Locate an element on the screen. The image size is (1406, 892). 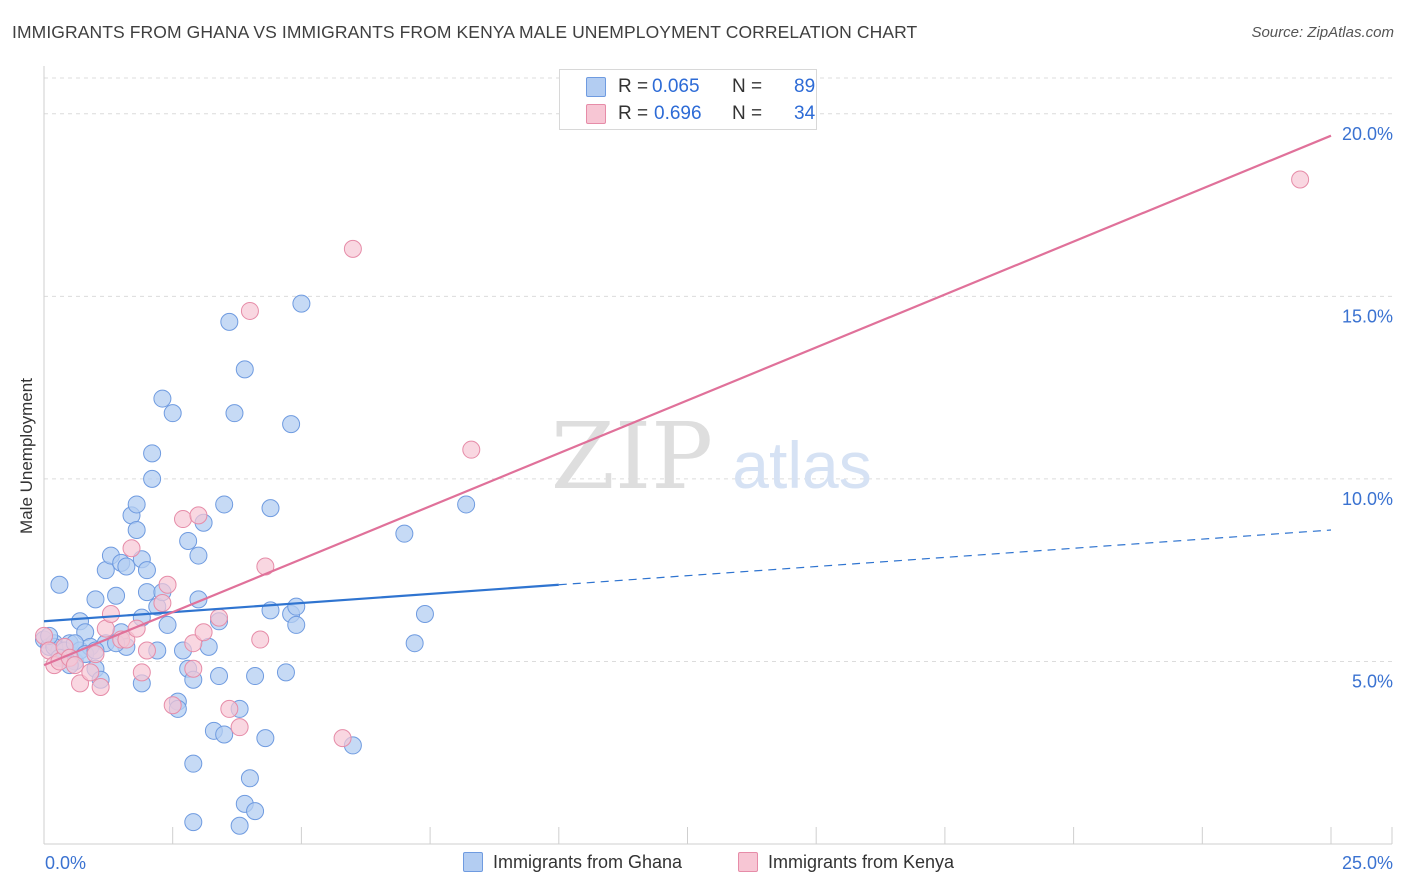
watermark-zip: ZIP is located at coordinates (632, 456).